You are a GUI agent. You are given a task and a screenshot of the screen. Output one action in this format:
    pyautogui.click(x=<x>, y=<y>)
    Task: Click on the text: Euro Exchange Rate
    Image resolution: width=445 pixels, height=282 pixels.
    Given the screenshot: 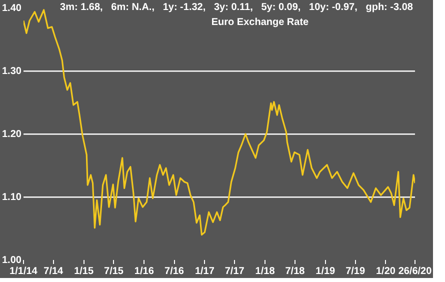 What is the action you would take?
    pyautogui.click(x=260, y=22)
    